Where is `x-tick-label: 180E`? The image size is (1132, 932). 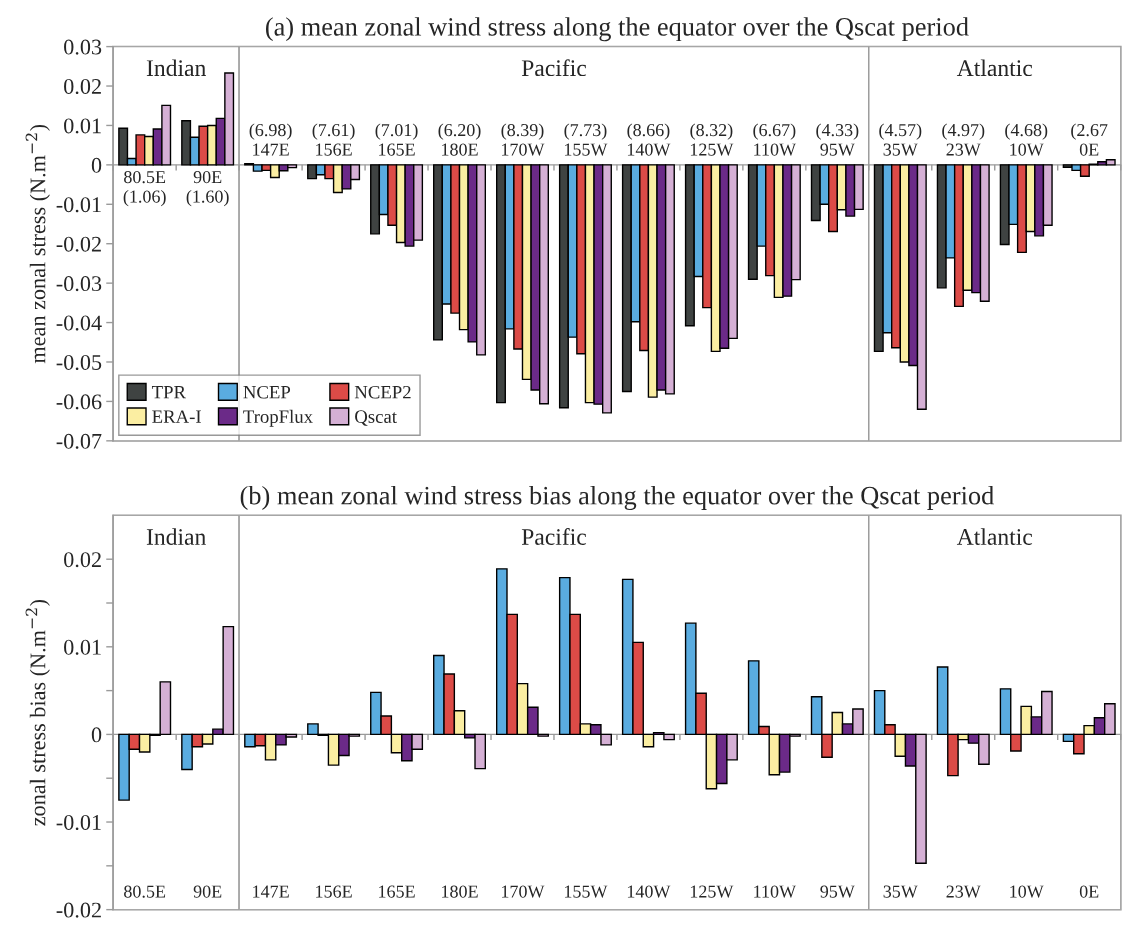 x-tick-label: 180E is located at coordinates (460, 891).